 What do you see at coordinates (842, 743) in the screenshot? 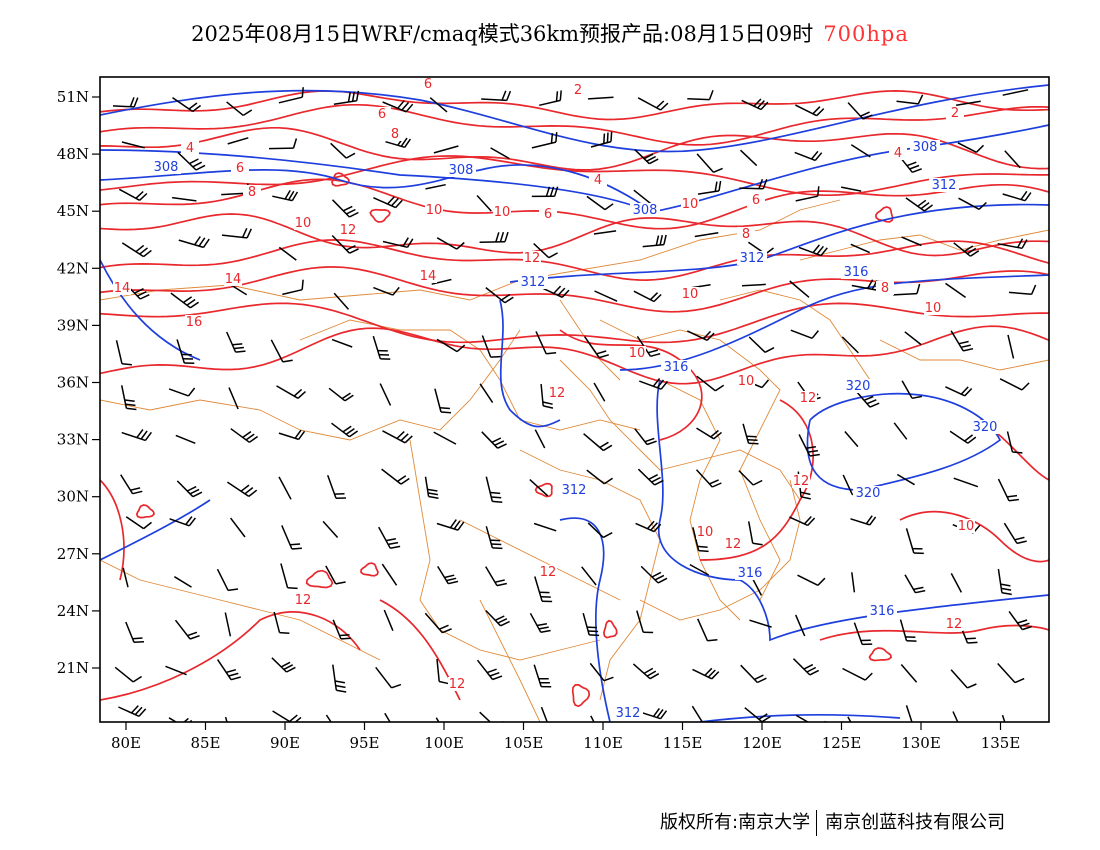
I see `lon-tick-label: 125E` at bounding box center [842, 743].